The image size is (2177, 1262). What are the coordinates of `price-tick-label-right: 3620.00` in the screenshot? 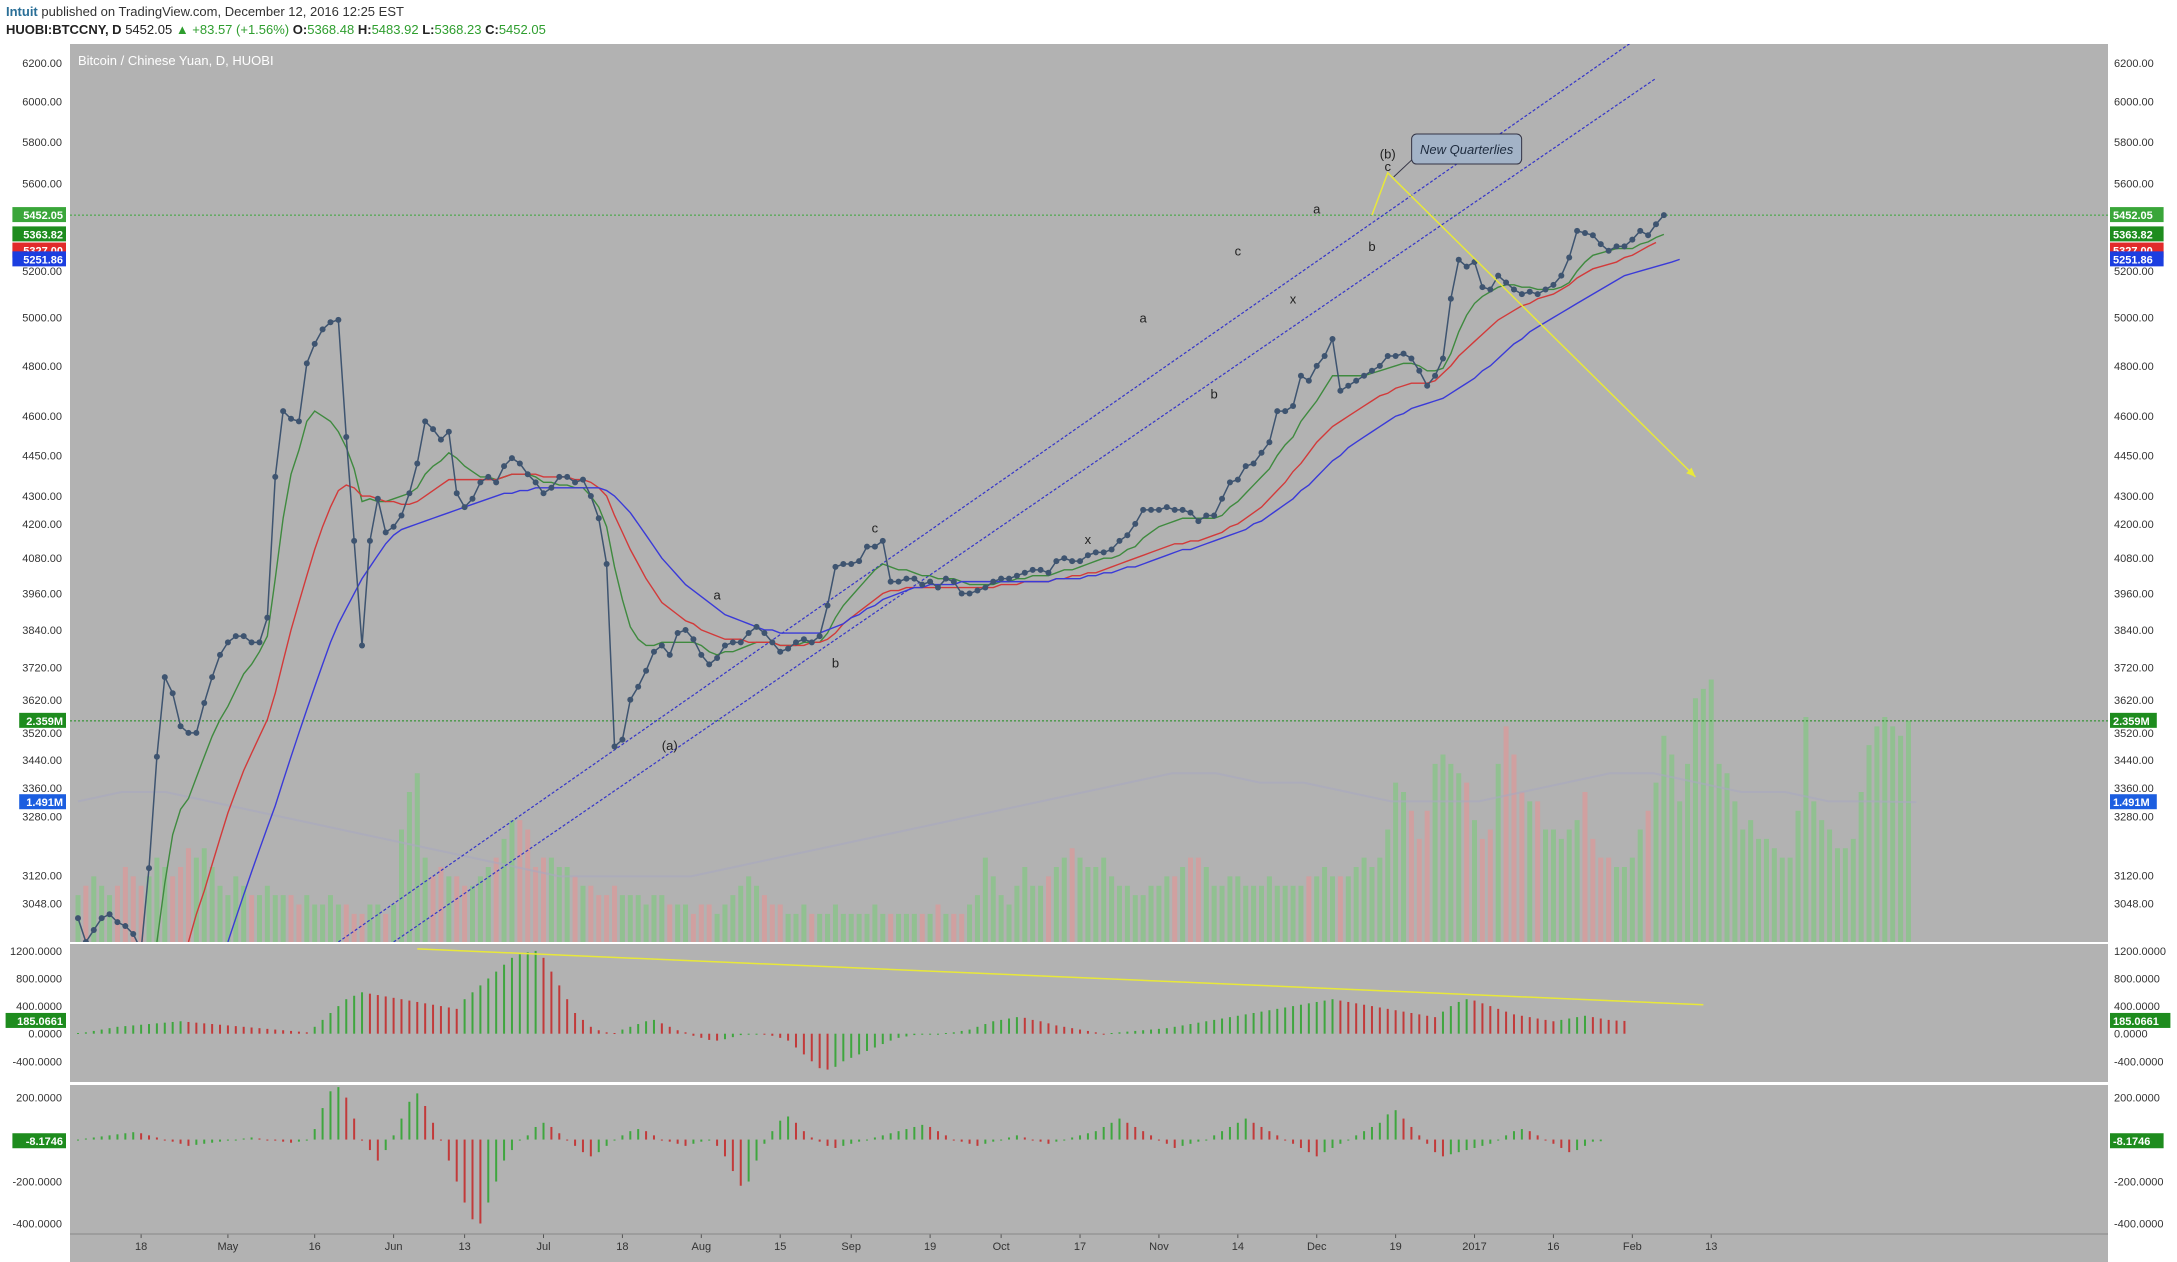 It's located at (2134, 701).